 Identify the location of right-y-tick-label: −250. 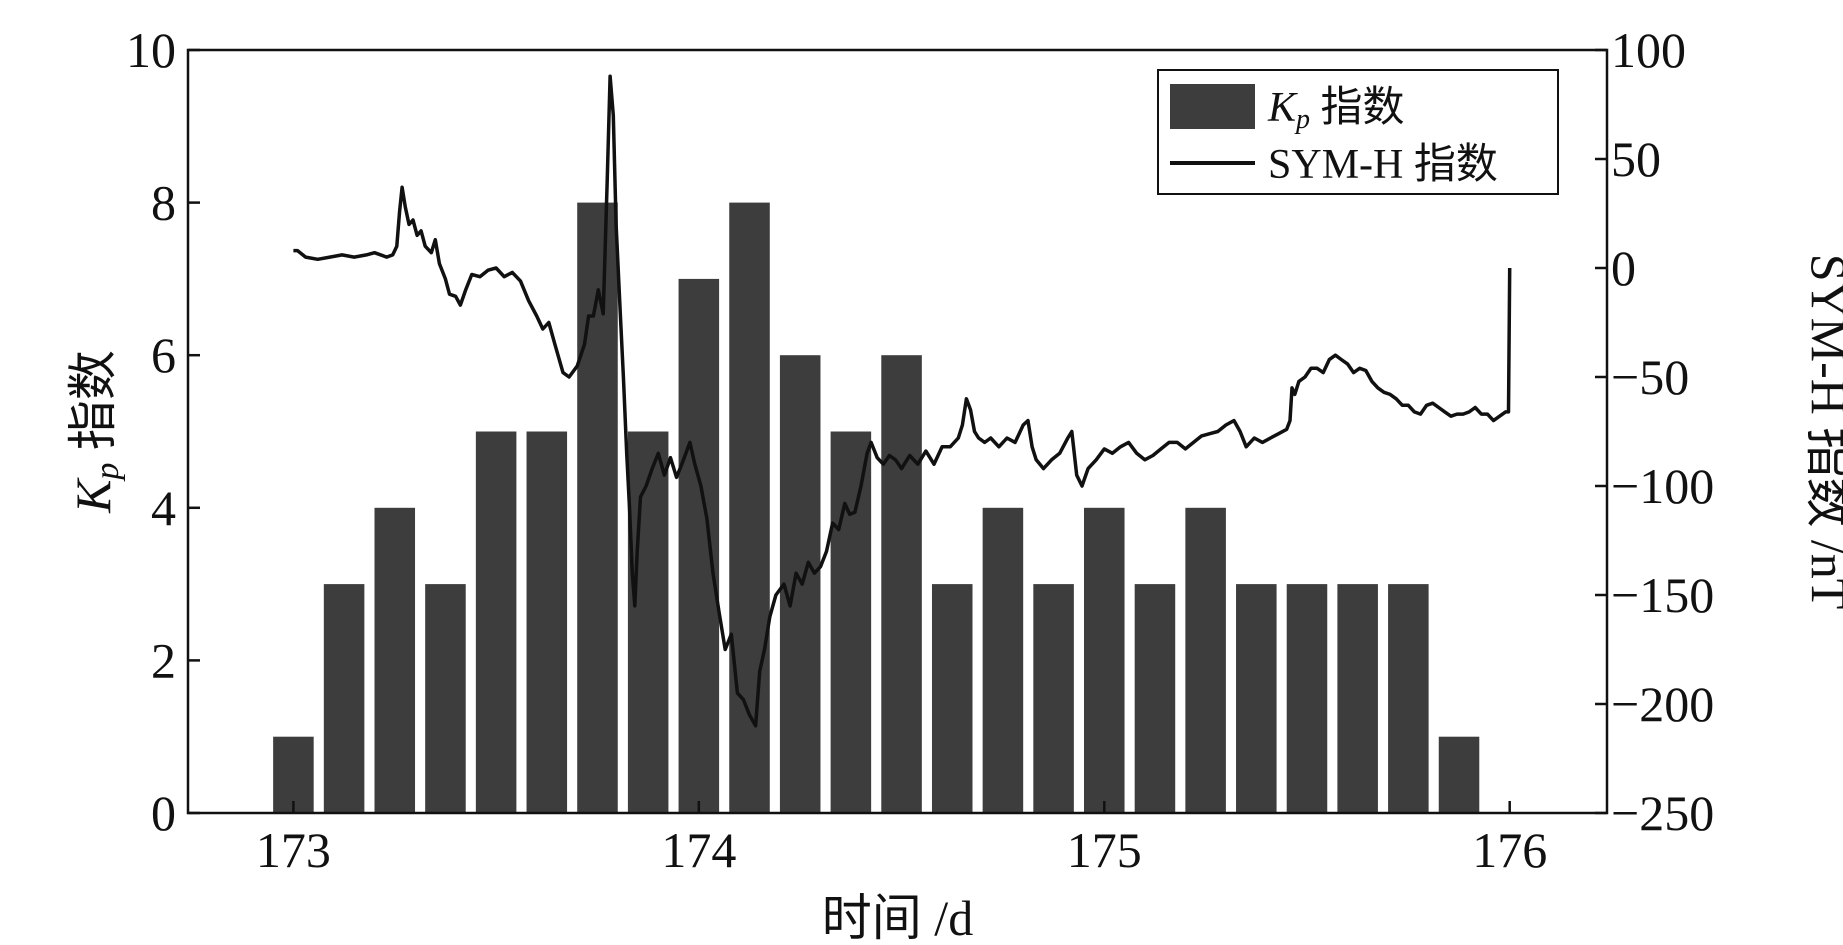
(1662, 813).